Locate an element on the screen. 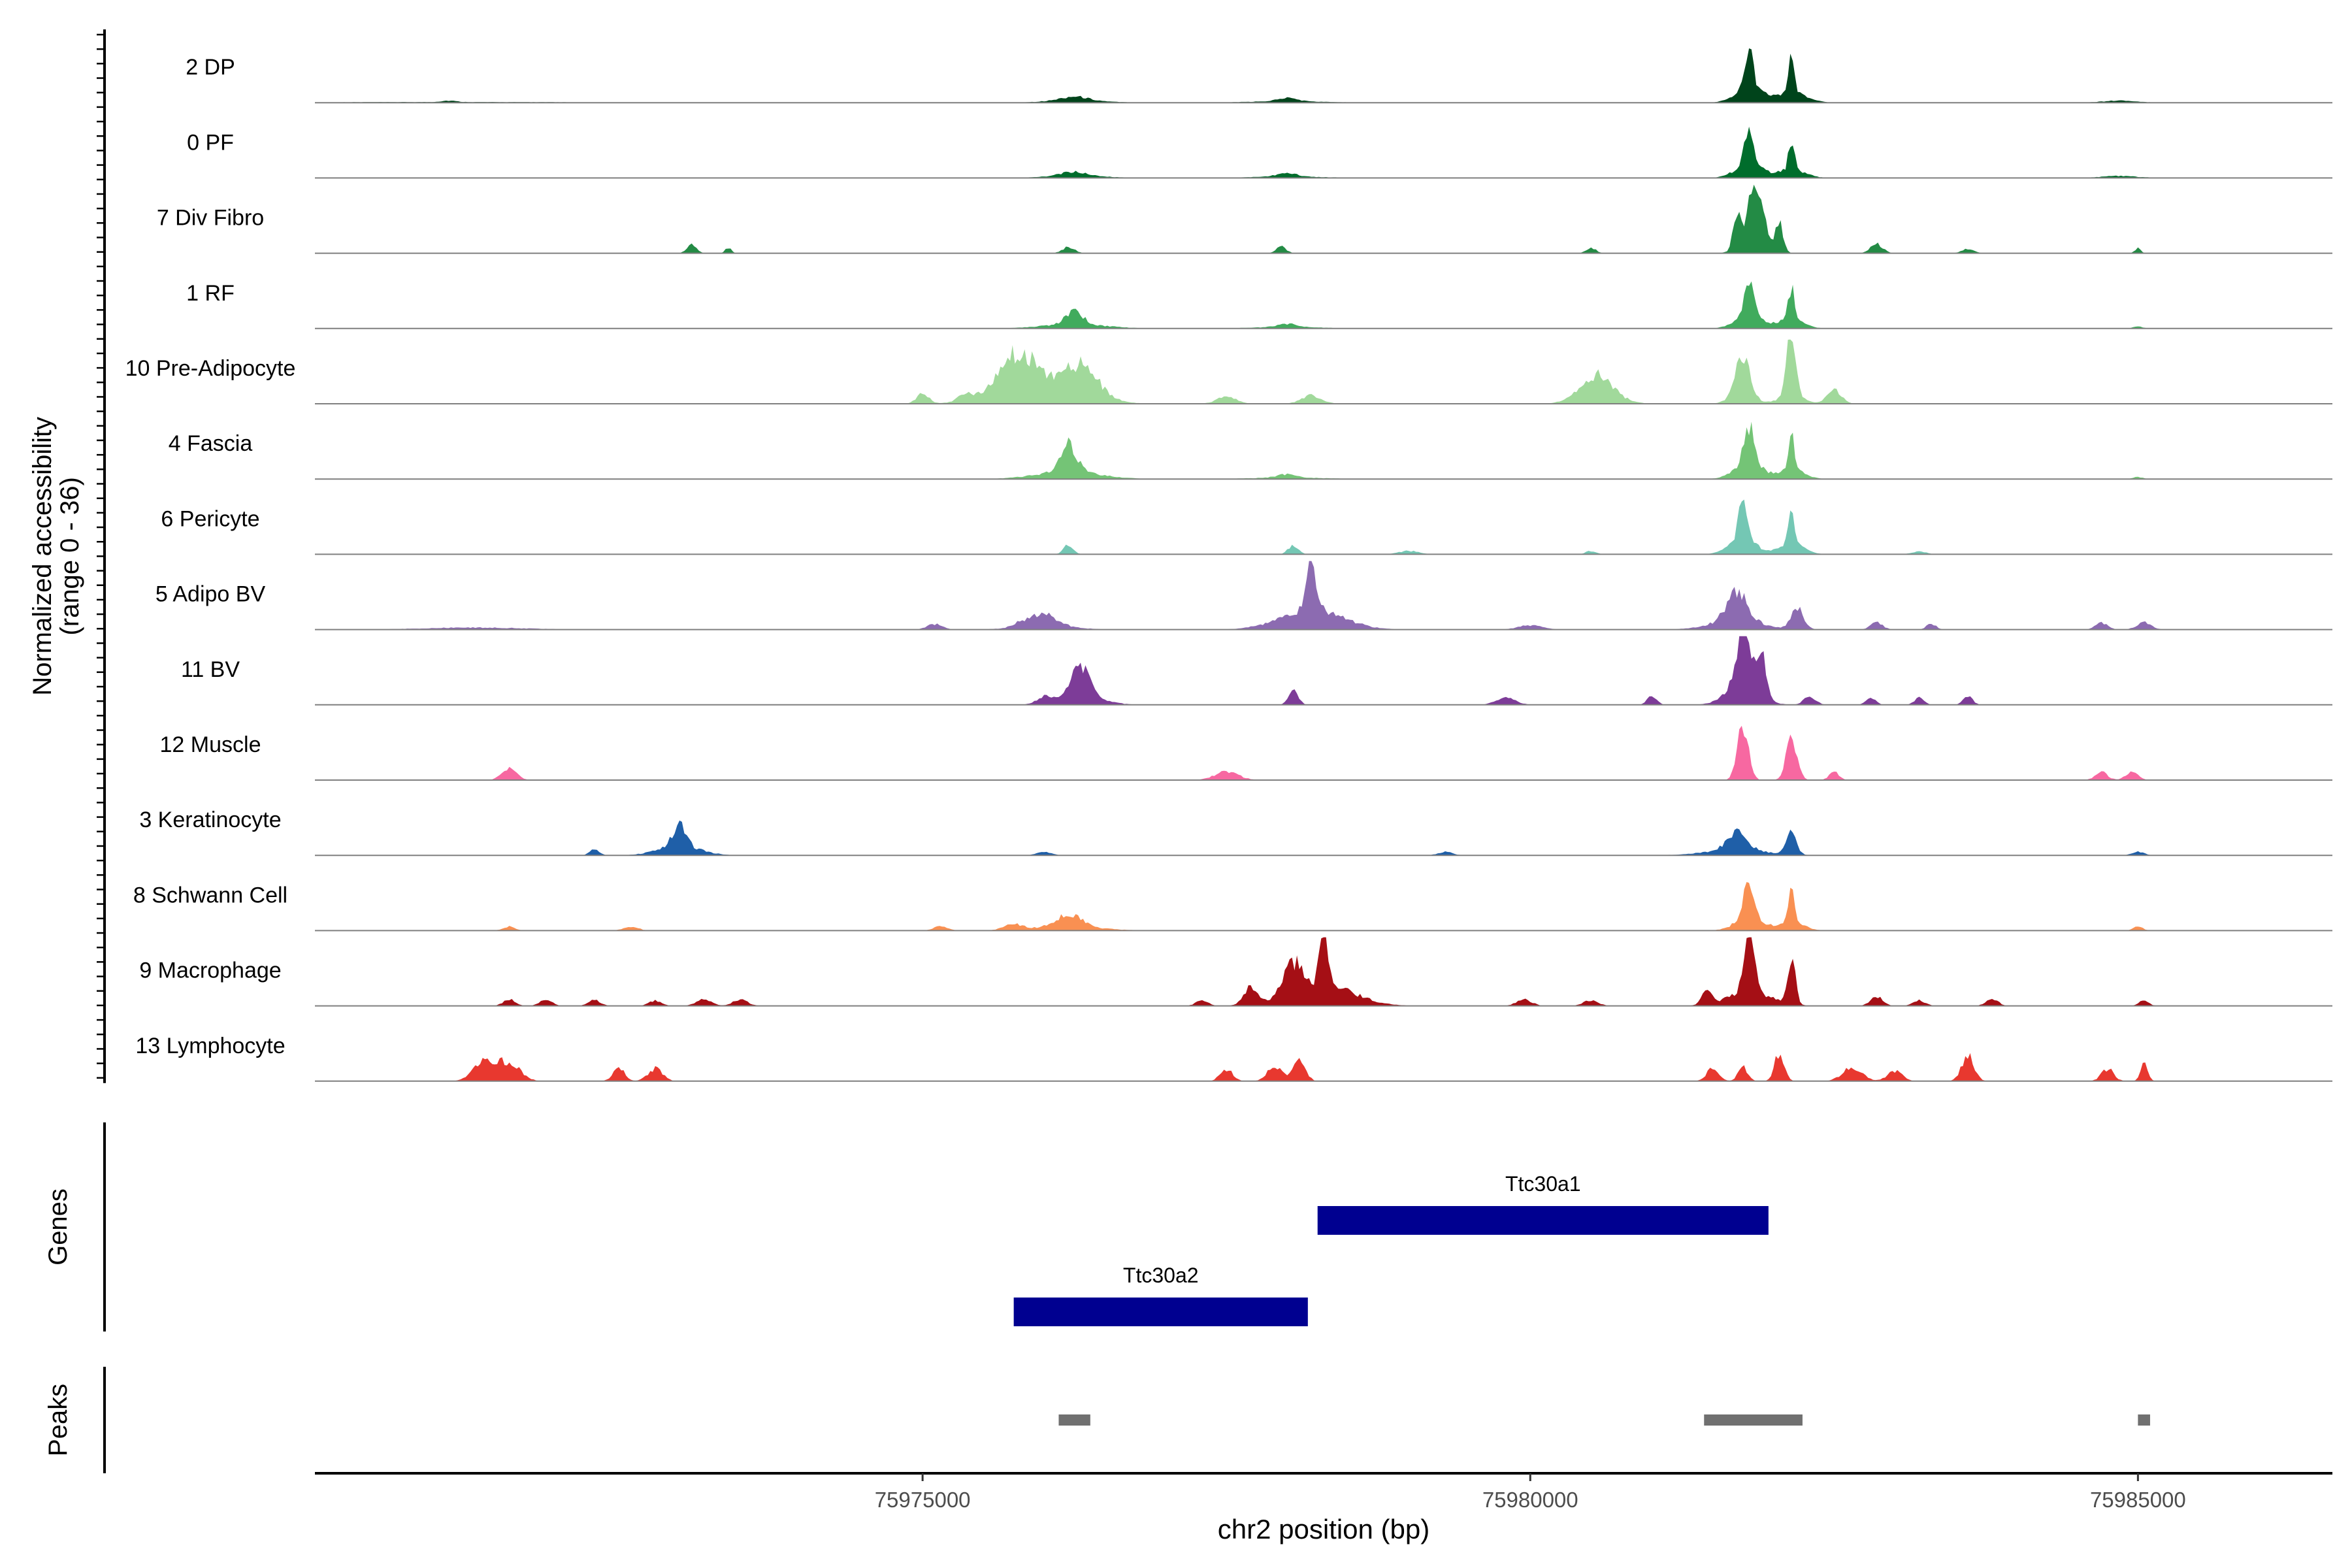  track-label: 9 Macrophage is located at coordinates (210, 970).